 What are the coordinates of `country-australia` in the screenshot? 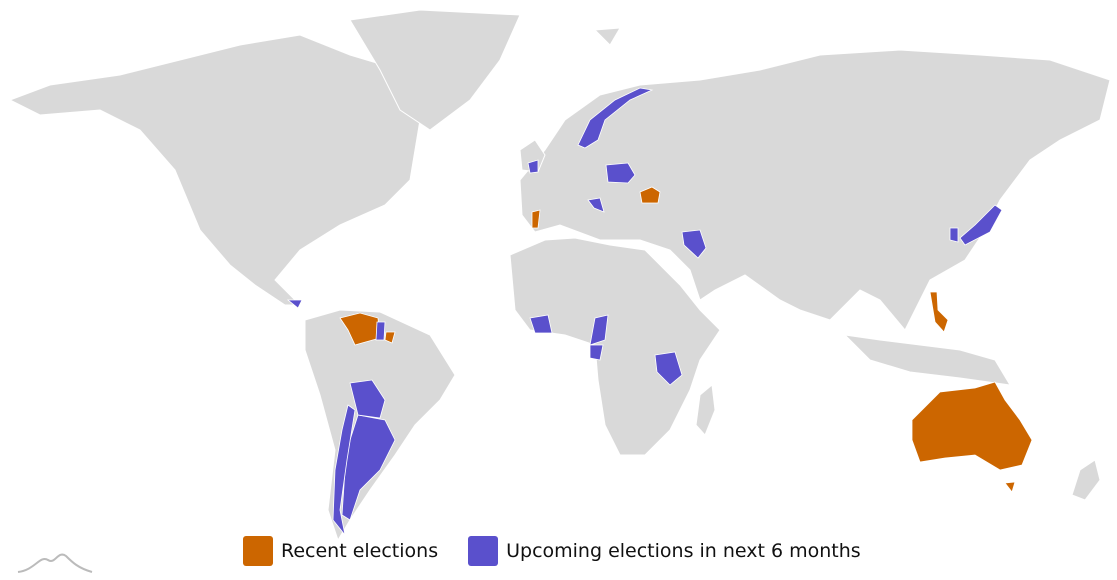 It's located at (972, 426).